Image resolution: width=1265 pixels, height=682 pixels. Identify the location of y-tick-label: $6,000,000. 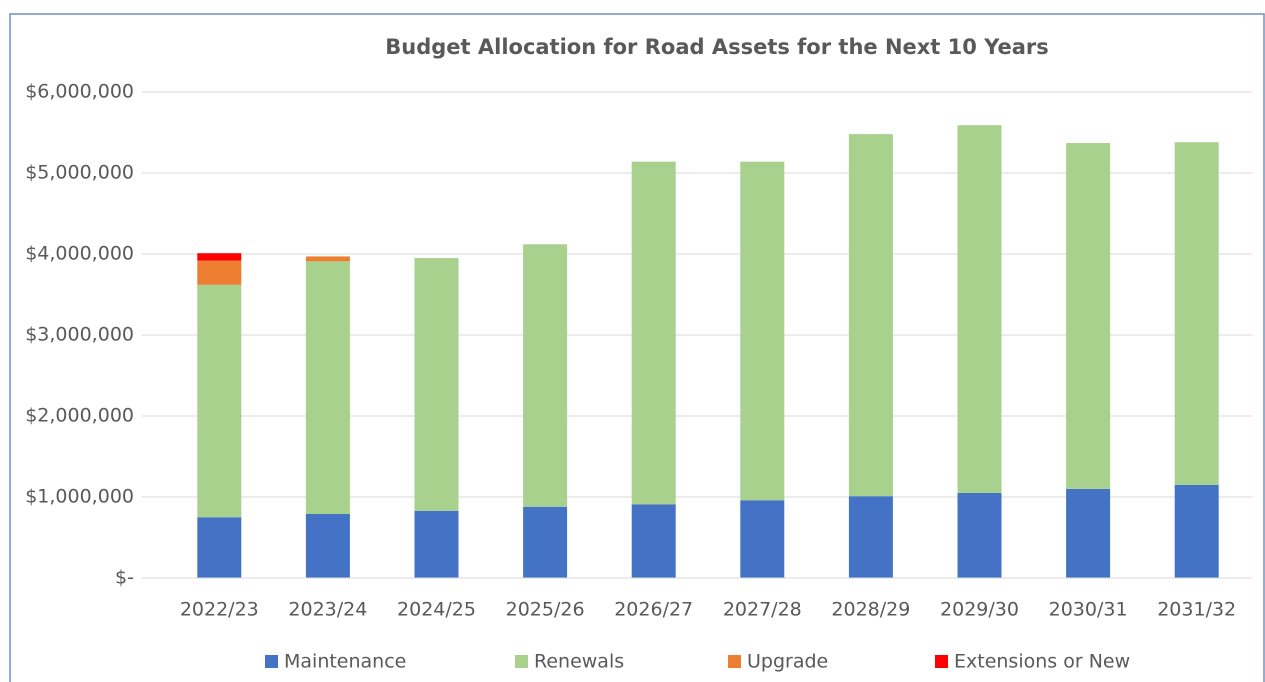
(79, 92).